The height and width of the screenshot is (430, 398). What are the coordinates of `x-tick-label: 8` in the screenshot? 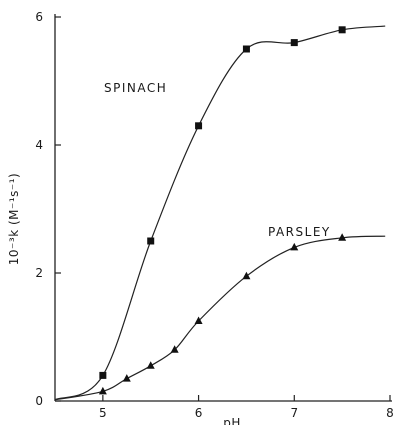 It's located at (390, 413).